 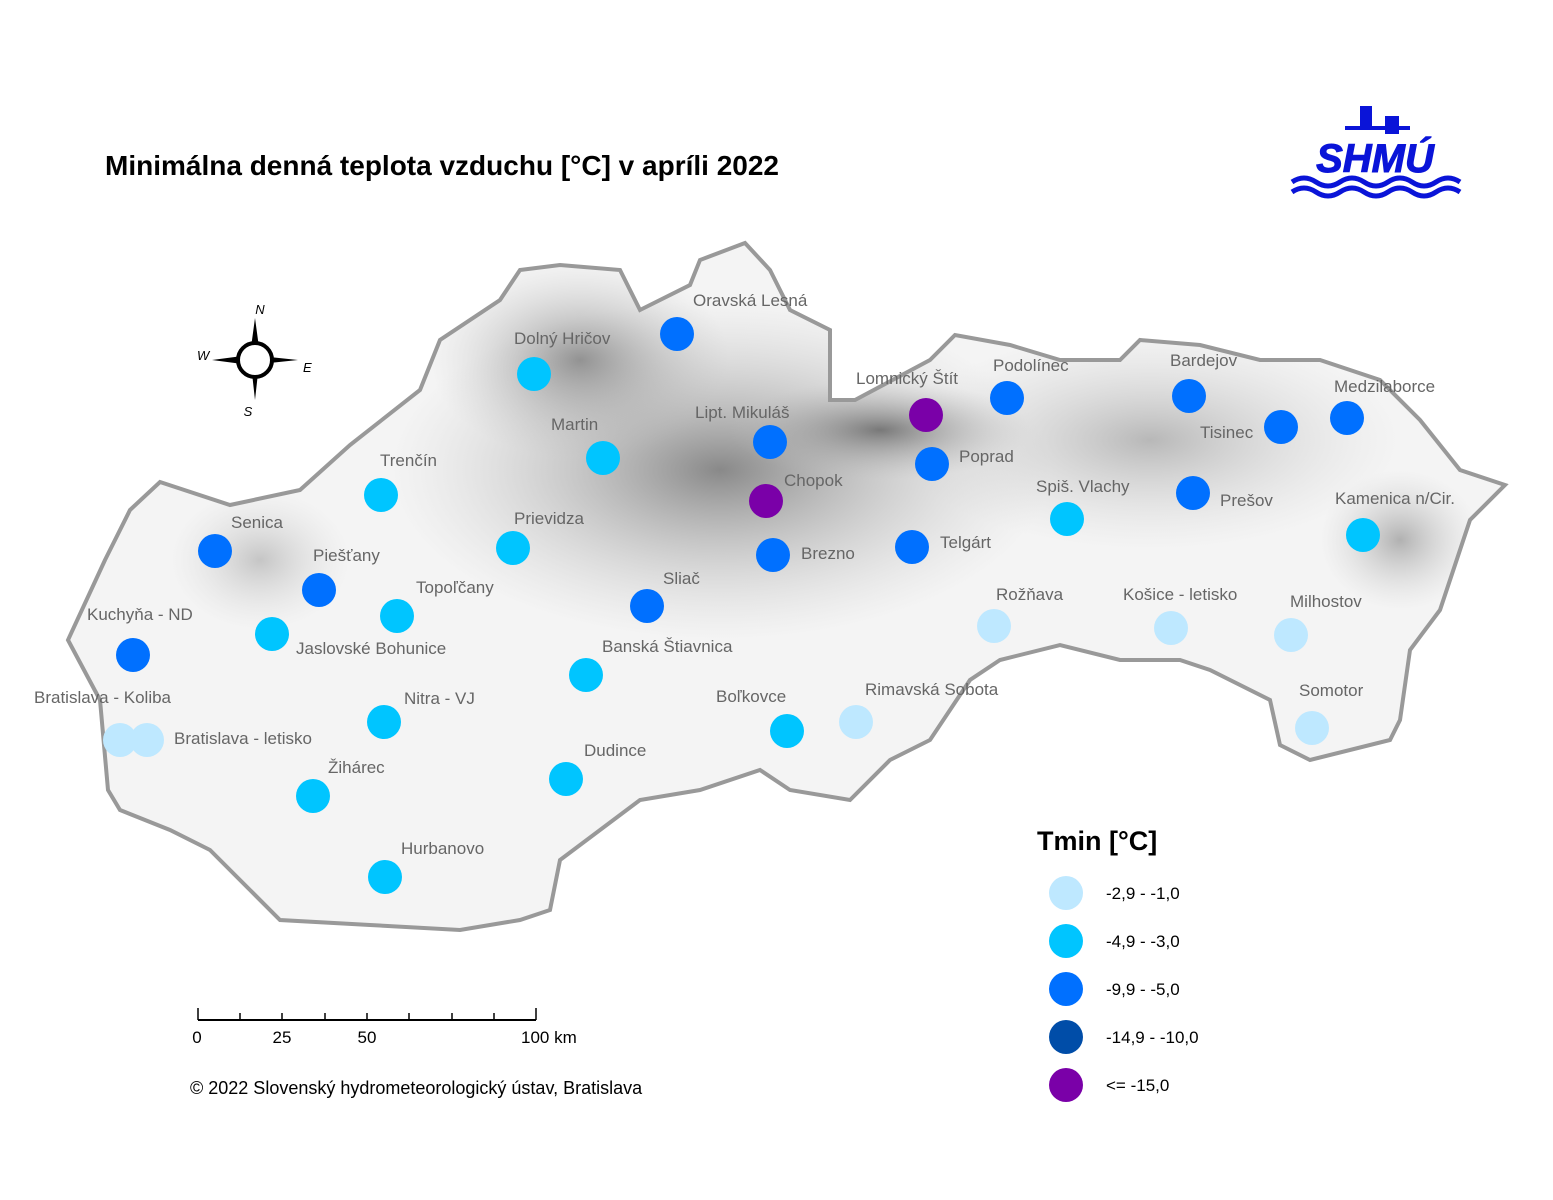 I want to click on station-label: Bratislava - Koliba, so click(x=103, y=697).